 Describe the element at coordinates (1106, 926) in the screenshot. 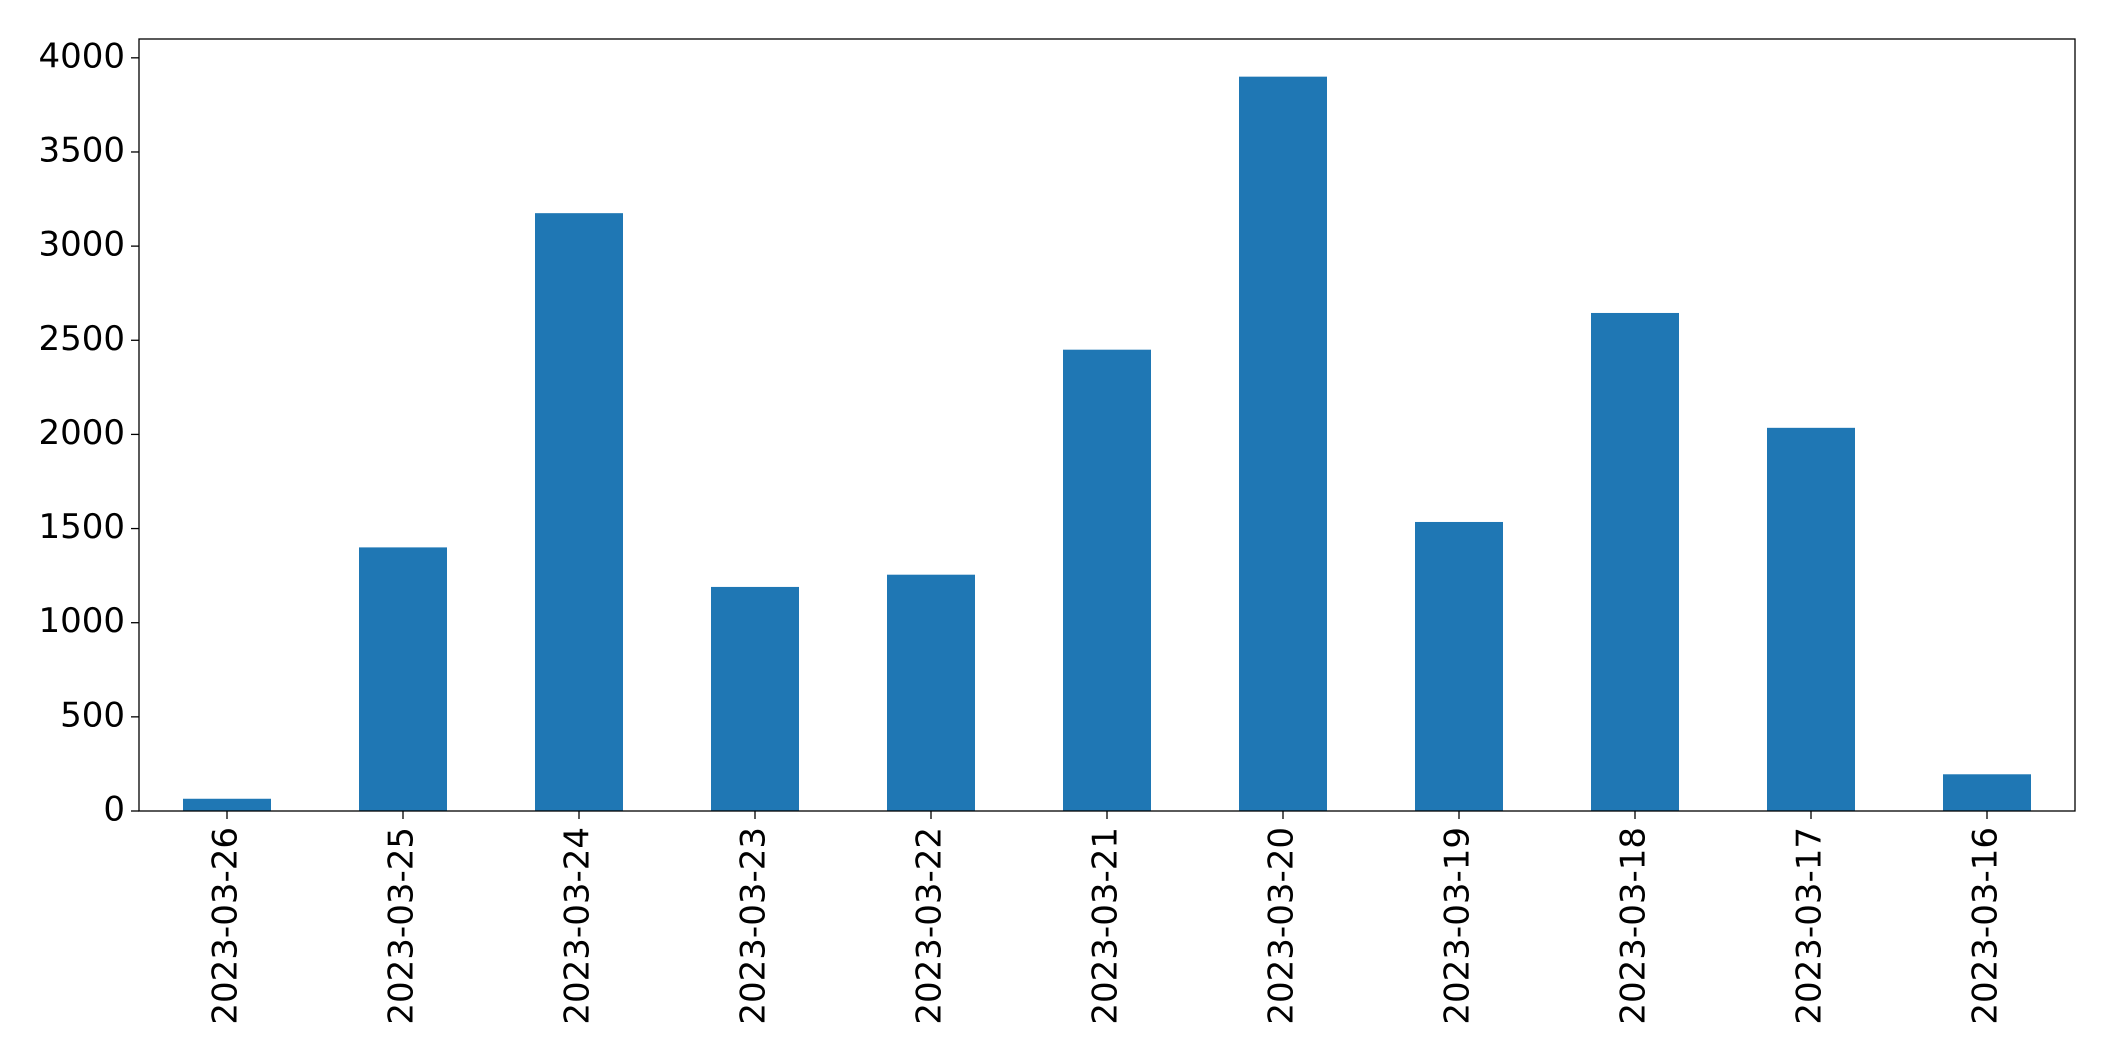

I see `x-tick-label: 2023-03-21` at that location.